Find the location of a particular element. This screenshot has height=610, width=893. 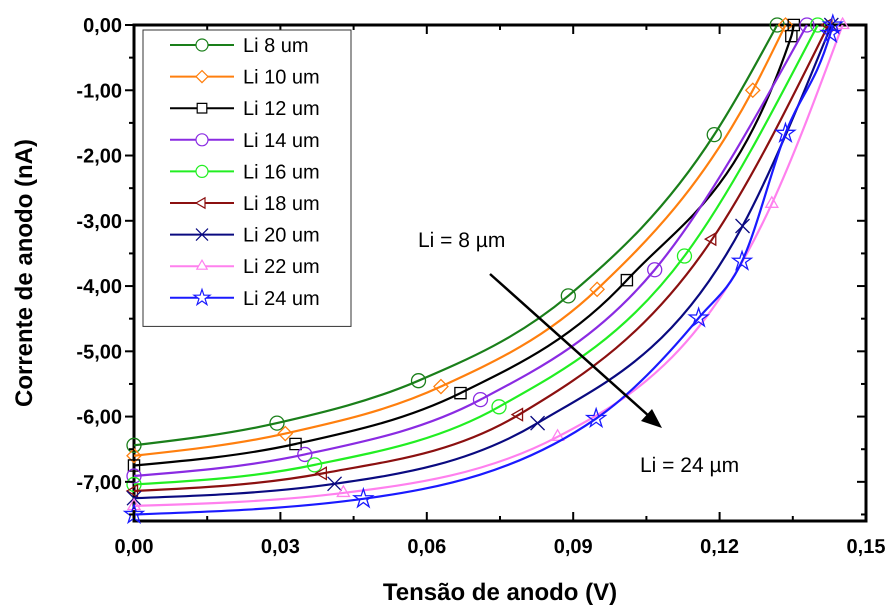

legend-label: Li 12 um is located at coordinates (281, 109).